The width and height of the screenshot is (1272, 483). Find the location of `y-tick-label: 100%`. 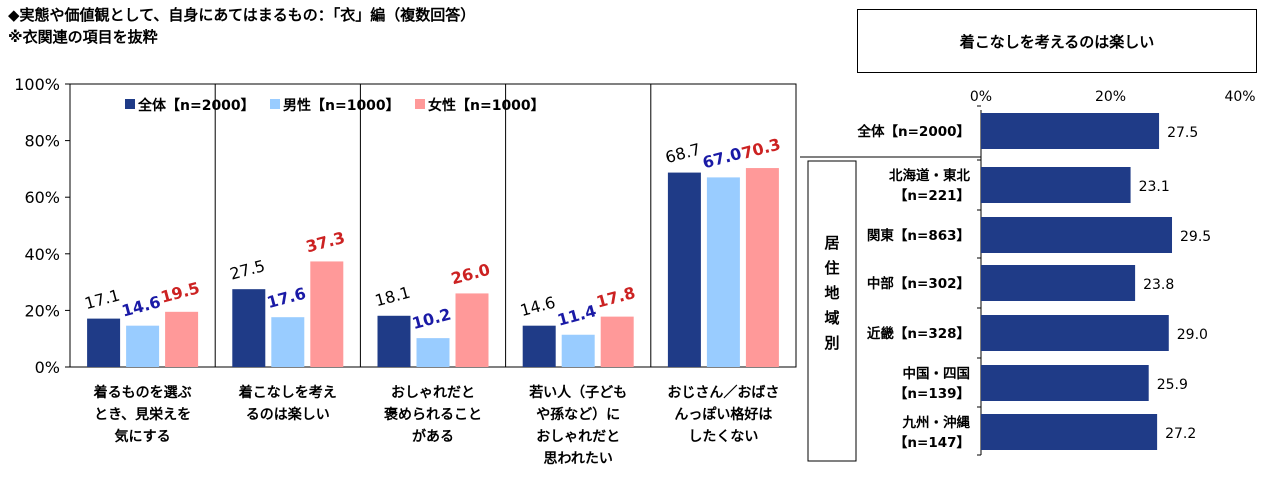

y-tick-label: 100% is located at coordinates (37, 84).